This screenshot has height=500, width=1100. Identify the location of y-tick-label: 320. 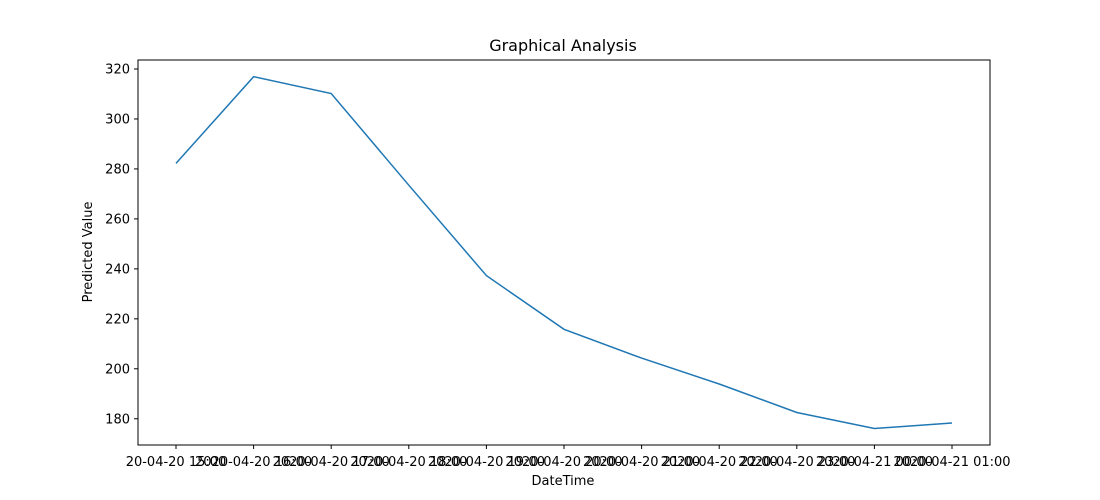
(117, 69).